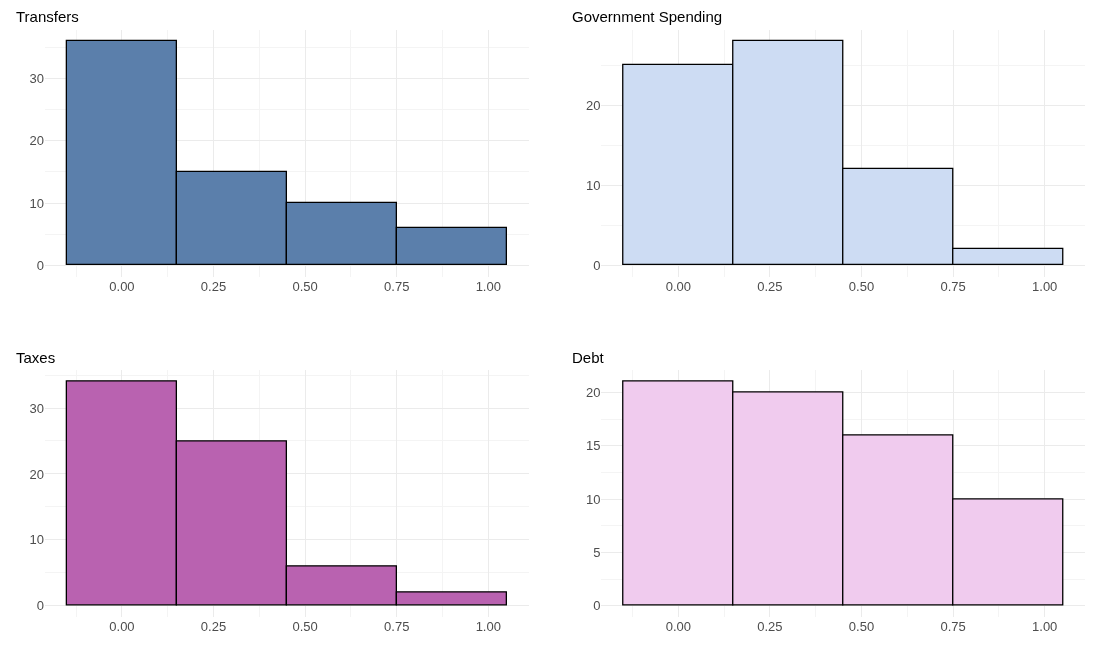  What do you see at coordinates (588, 357) in the screenshot?
I see `chart-title: Debt` at bounding box center [588, 357].